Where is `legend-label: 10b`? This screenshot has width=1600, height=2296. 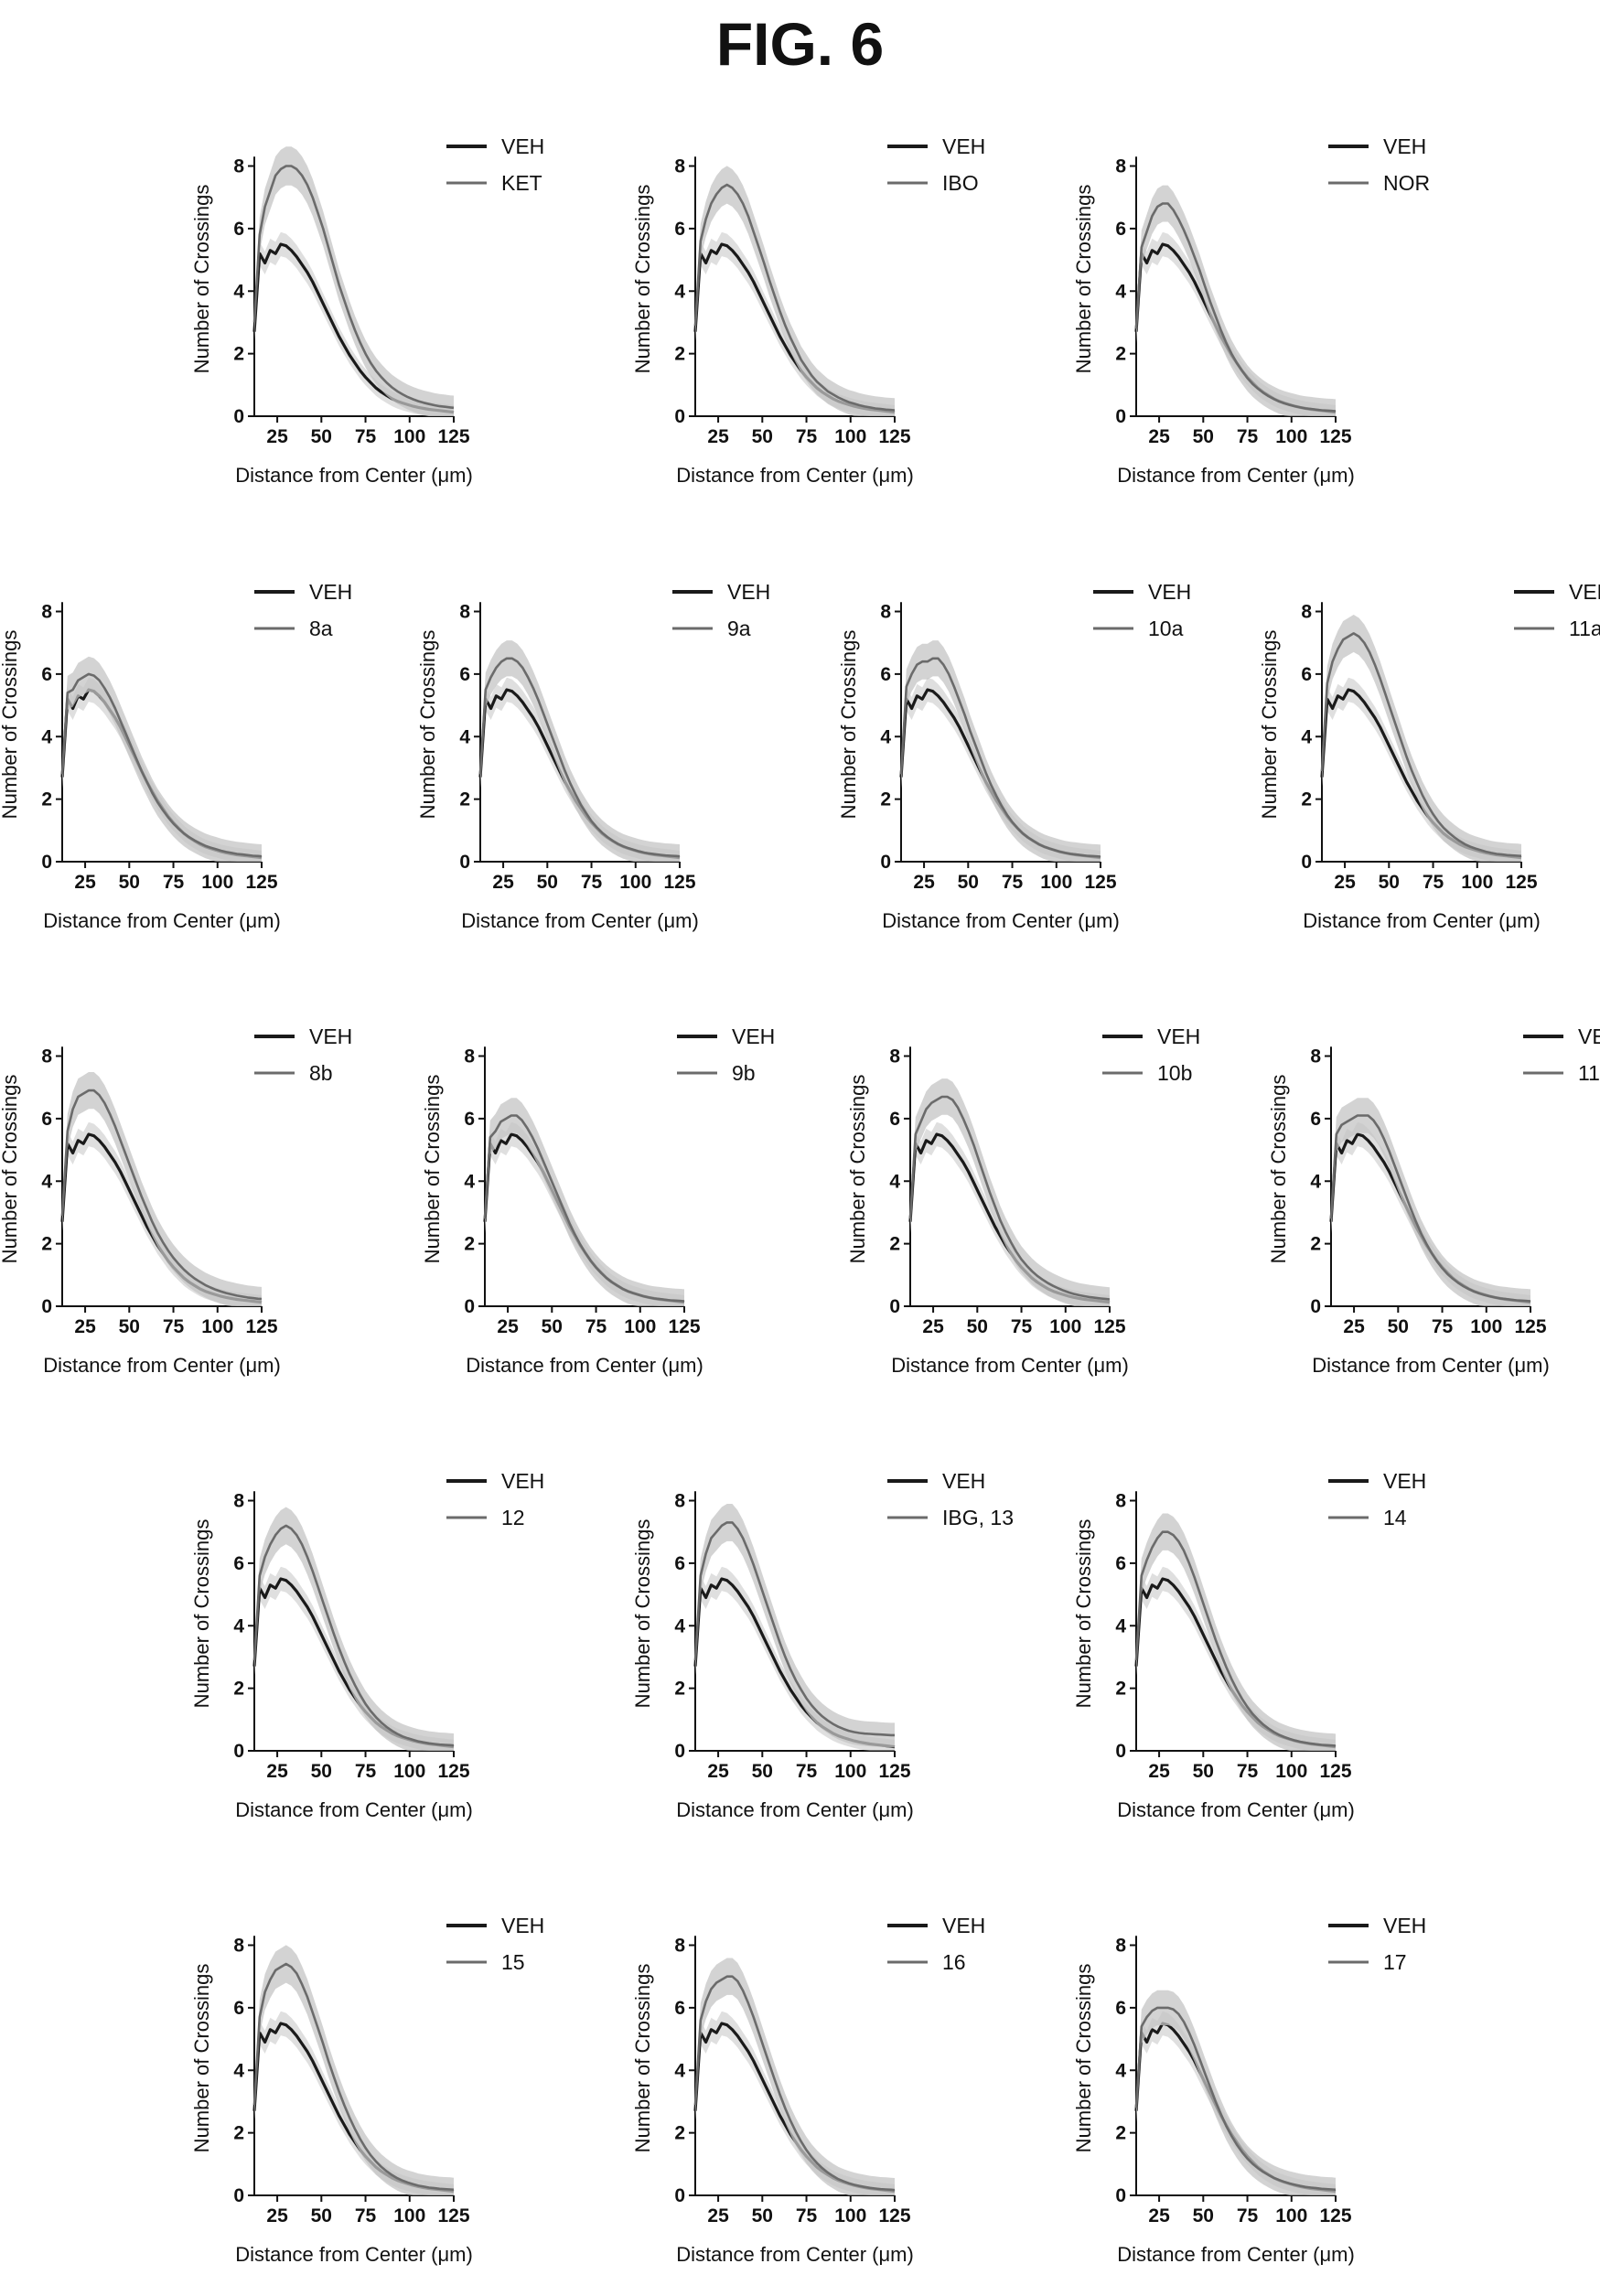
legend-label: 10b is located at coordinates (1174, 1073).